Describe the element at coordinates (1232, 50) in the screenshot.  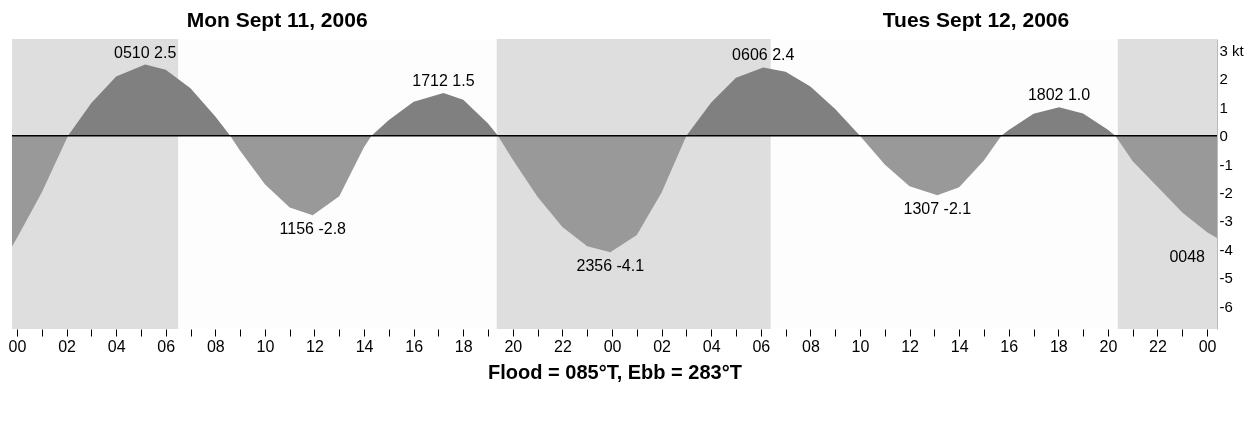
I see `y-tick-label: 3 kt` at that location.